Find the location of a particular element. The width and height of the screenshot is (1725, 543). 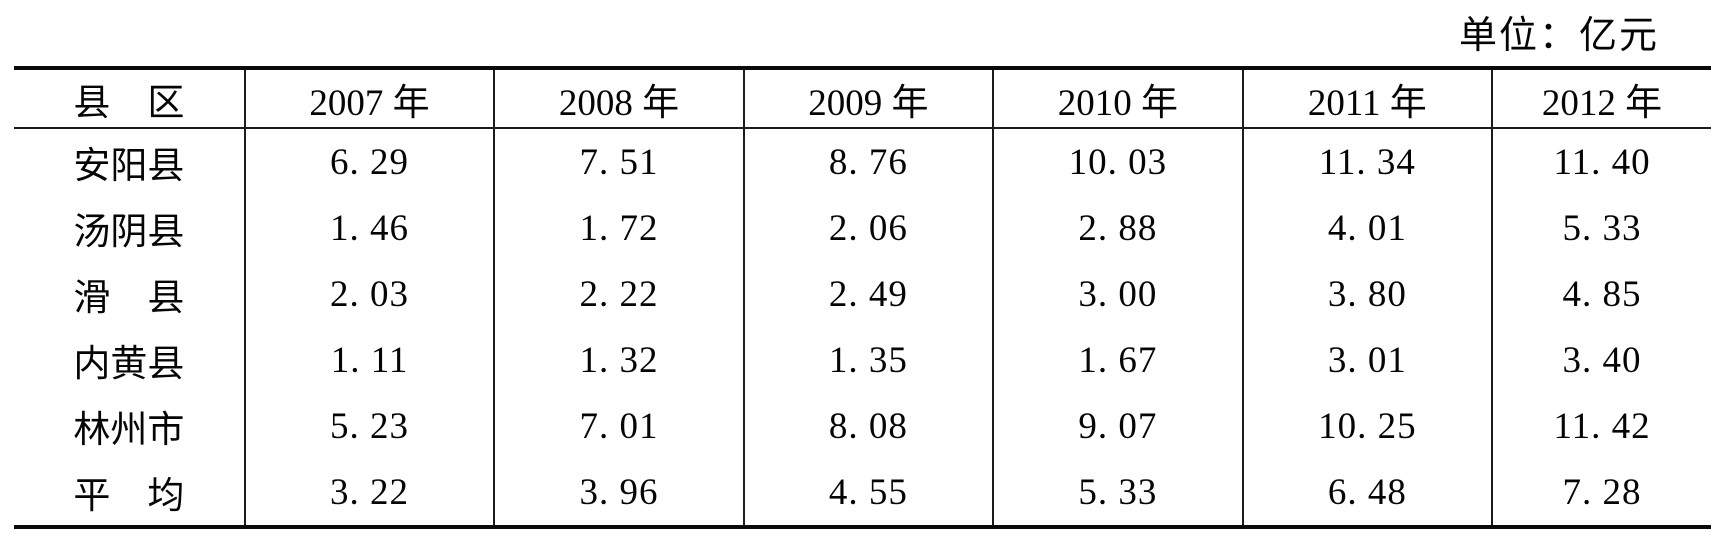

value-cell: 2. 06 is located at coordinates (868, 228).